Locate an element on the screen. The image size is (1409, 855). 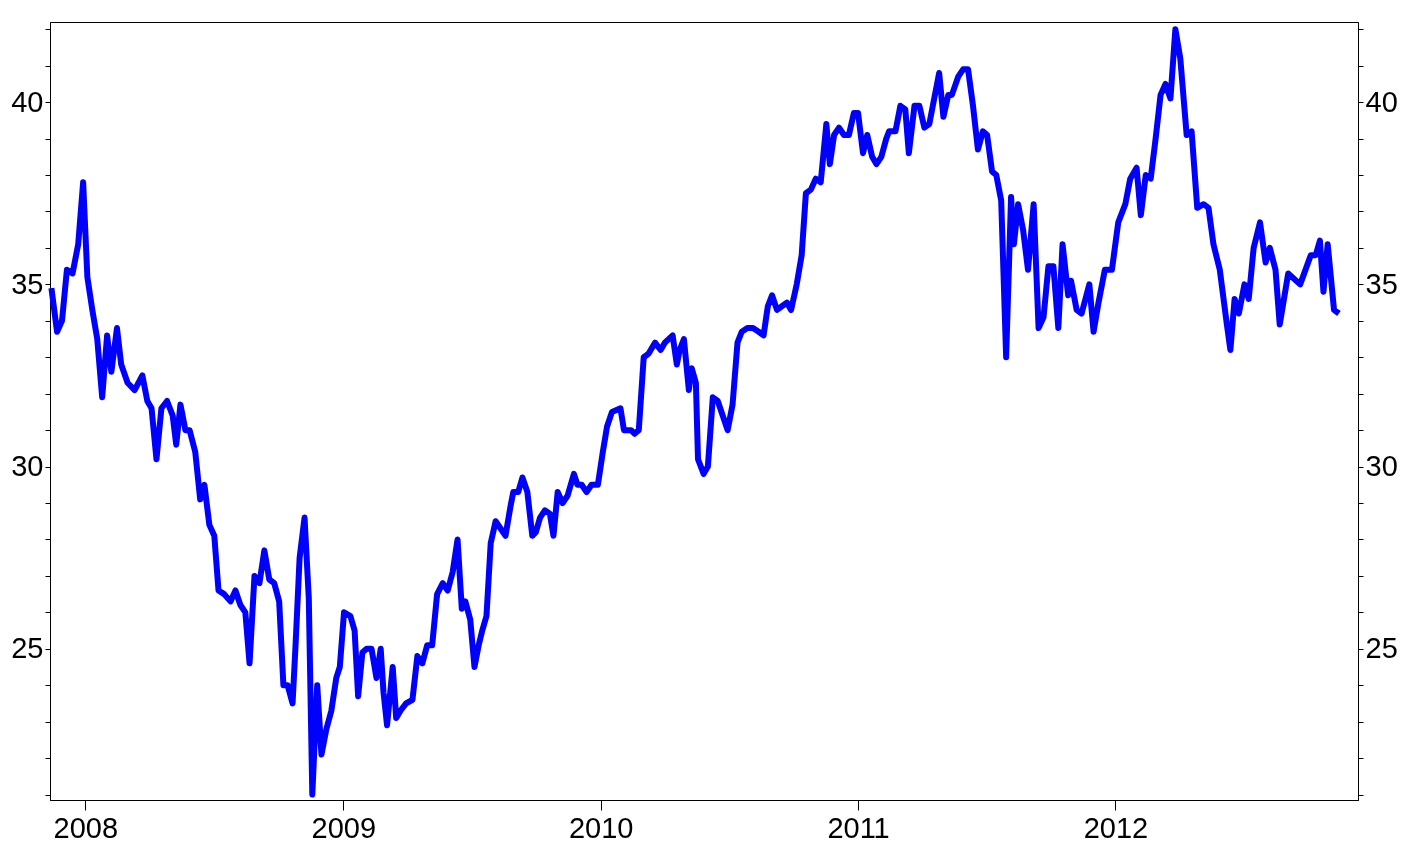
y-tick-label: 30 is located at coordinates (27, 466).